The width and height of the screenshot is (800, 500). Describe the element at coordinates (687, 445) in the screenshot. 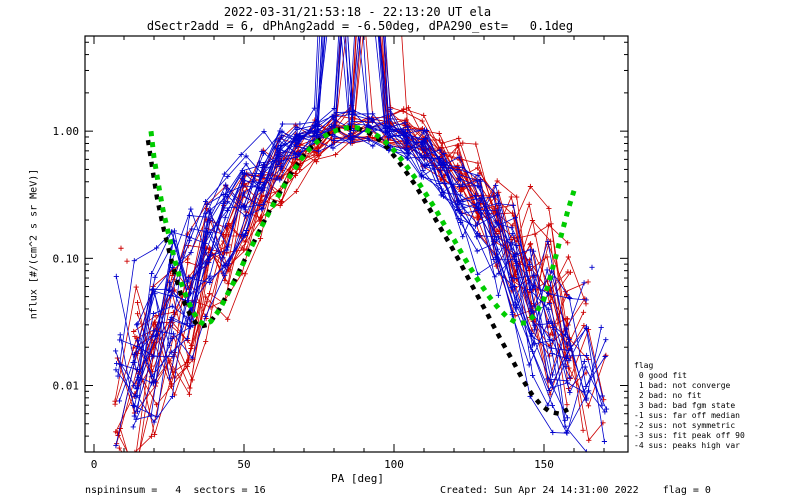

I see `legend-line: -4 sus: peaks high var` at that location.